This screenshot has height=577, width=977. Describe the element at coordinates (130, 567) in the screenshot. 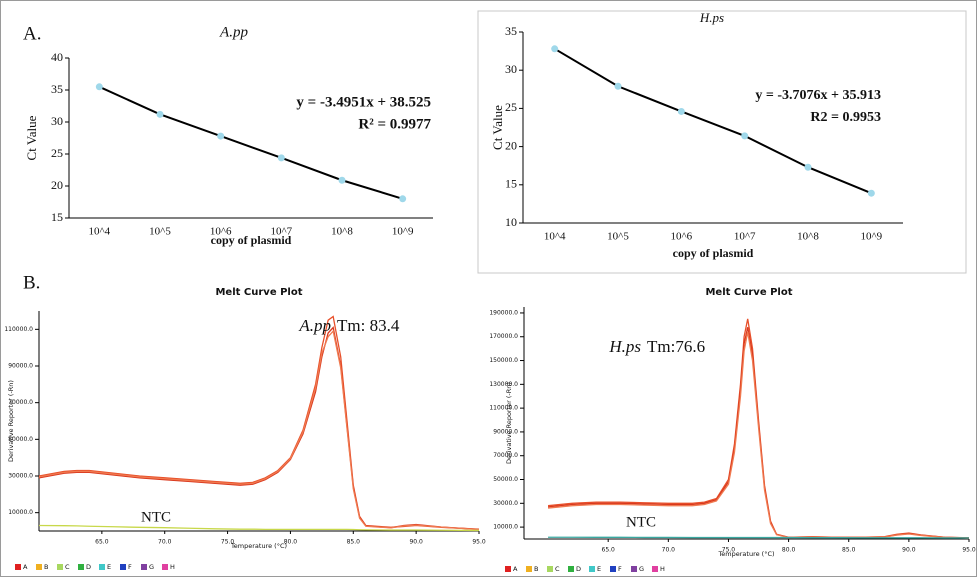

I see `legend-label: F` at that location.